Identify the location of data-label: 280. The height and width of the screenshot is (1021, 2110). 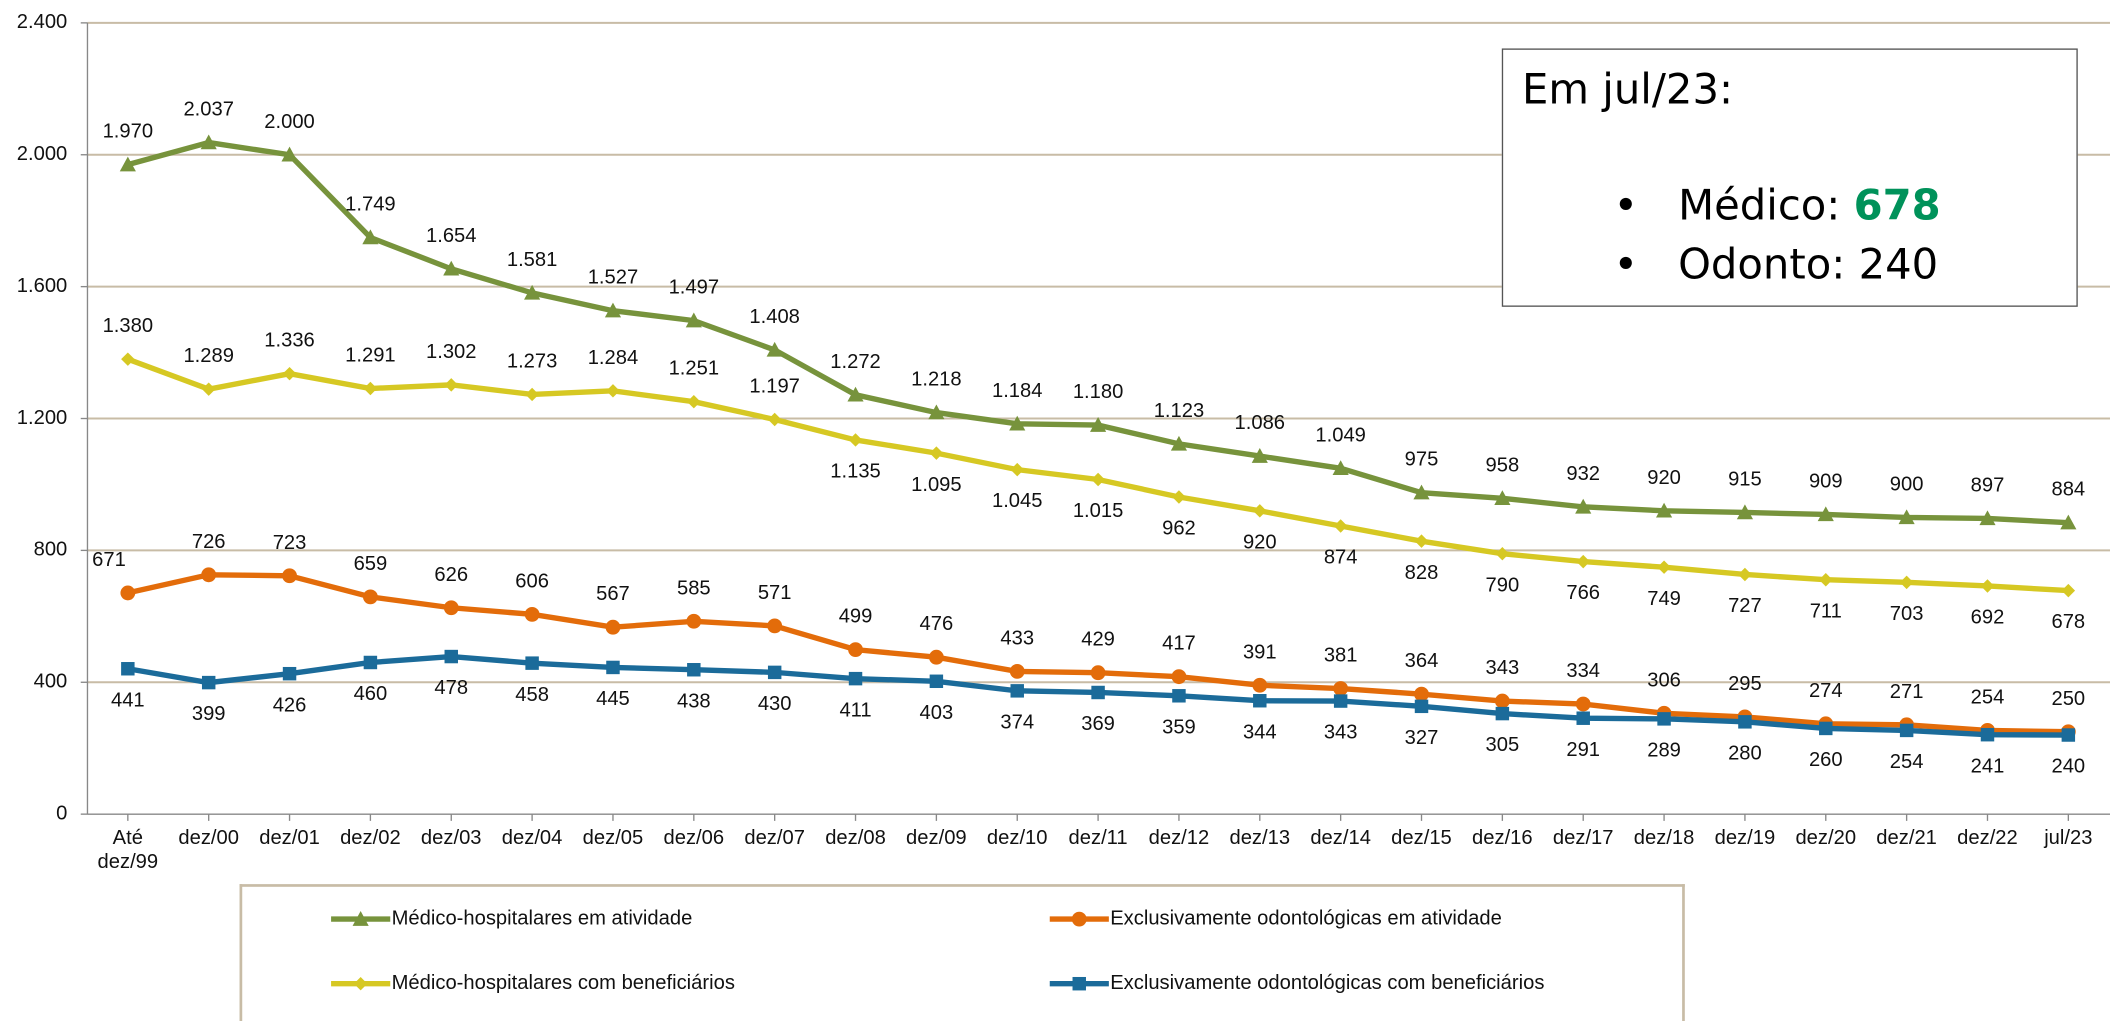
(1745, 753).